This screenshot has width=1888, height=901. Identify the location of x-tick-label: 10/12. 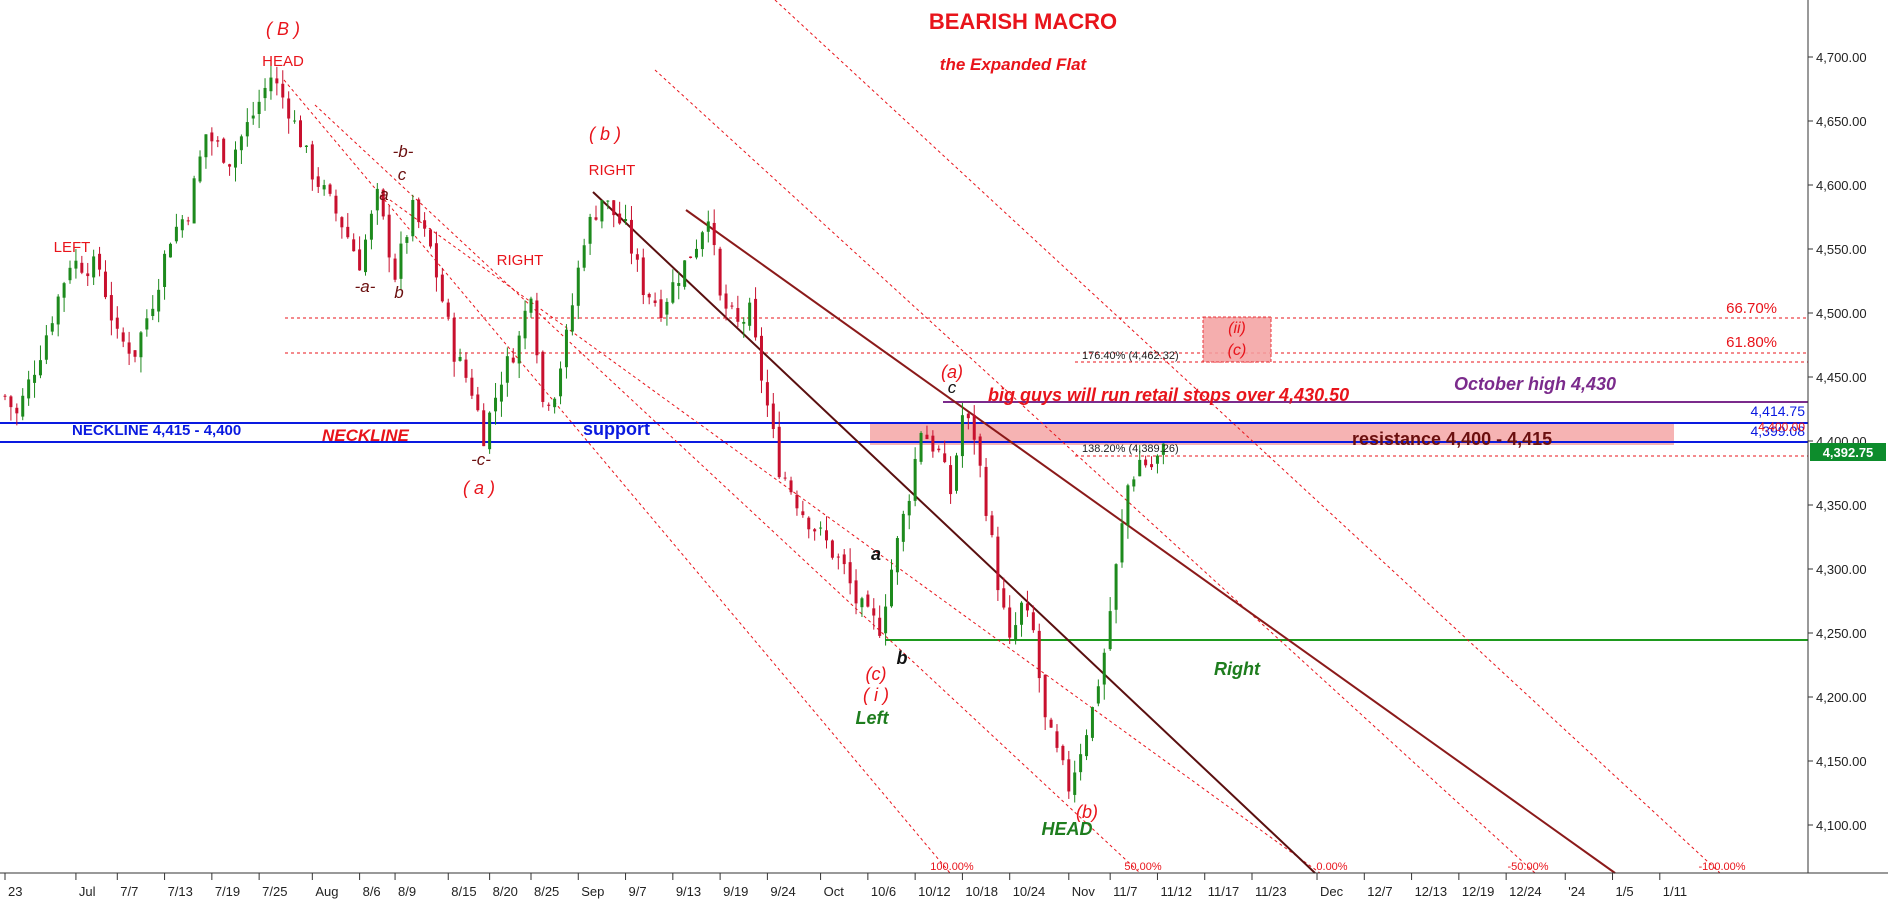
(934, 891).